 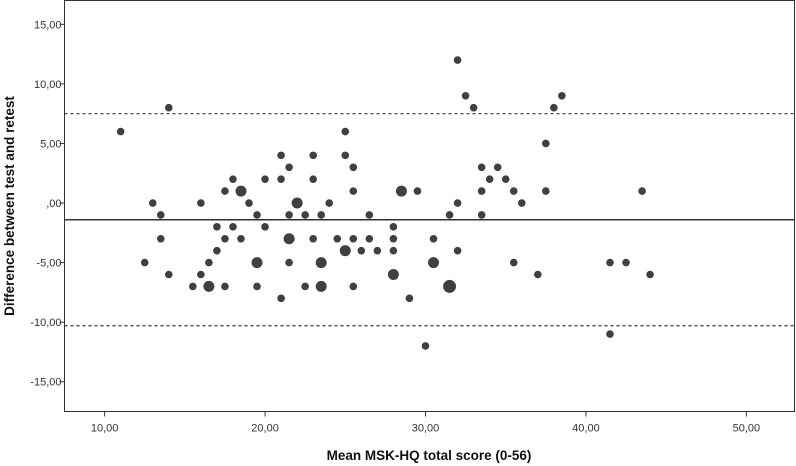 I want to click on y-tick-label: 5,00, so click(x=50, y=144).